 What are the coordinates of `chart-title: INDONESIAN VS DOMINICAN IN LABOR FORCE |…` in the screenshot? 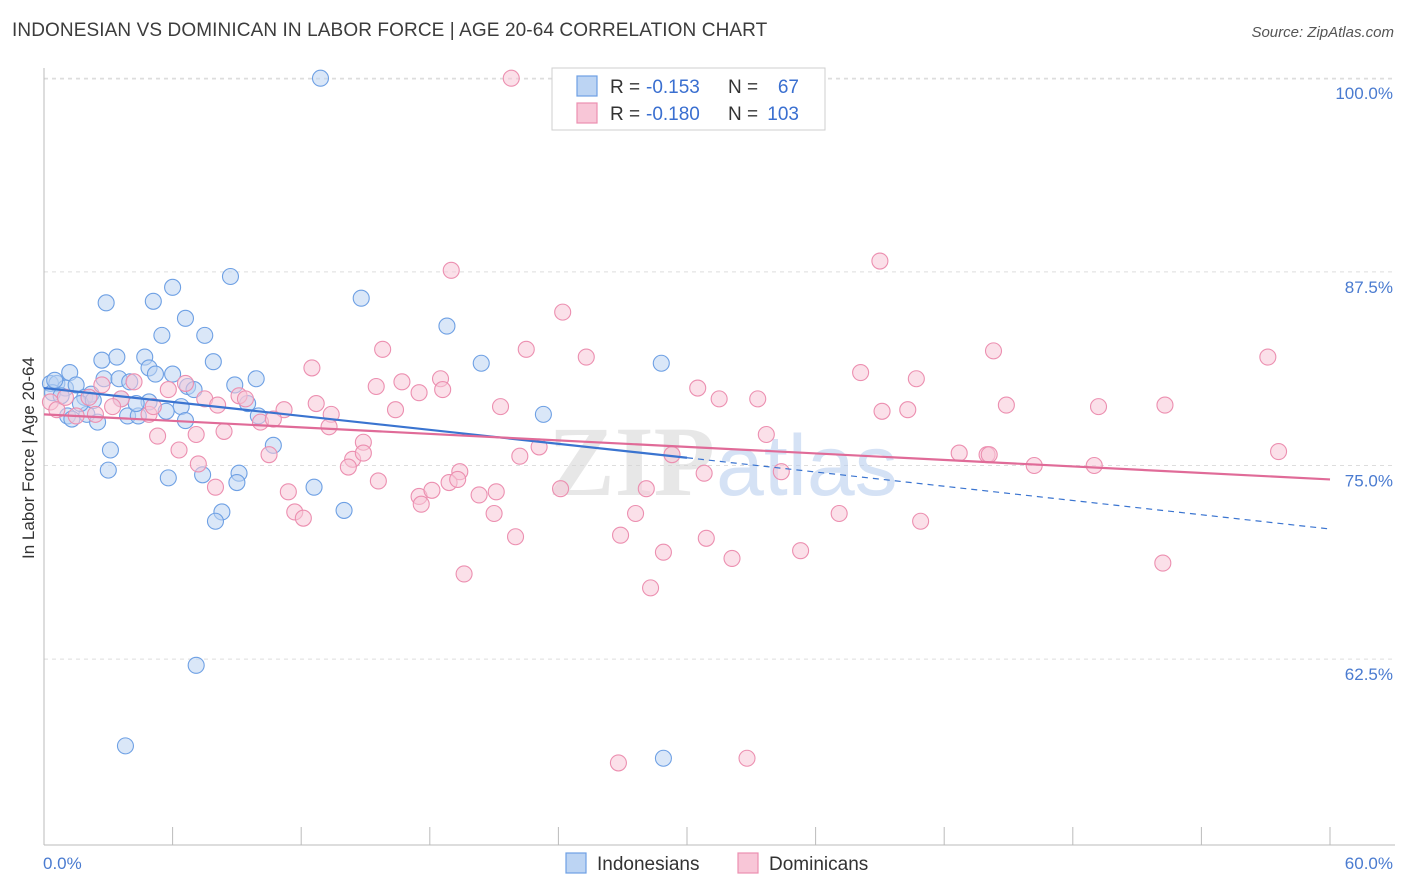 It's located at (390, 30).